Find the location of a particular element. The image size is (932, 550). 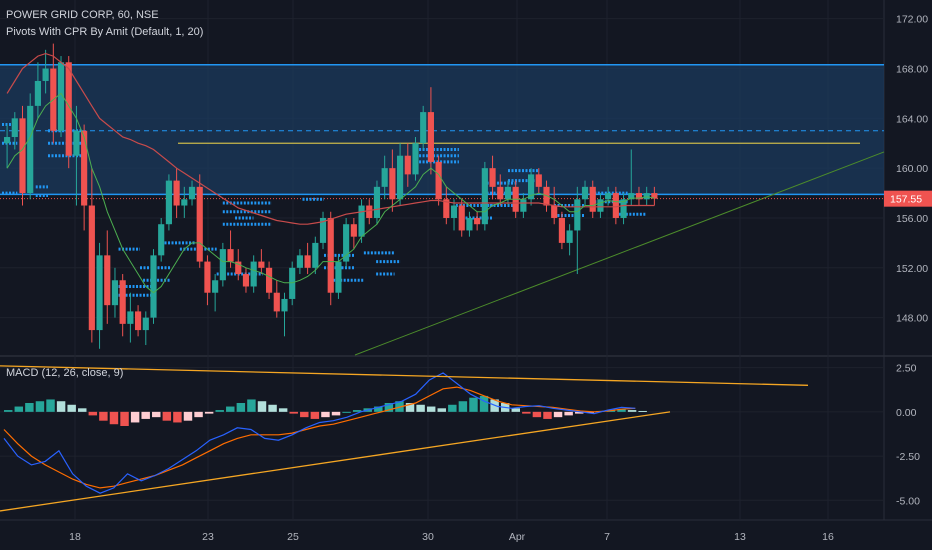

macd-tick-label: -5.00 is located at coordinates (908, 501).